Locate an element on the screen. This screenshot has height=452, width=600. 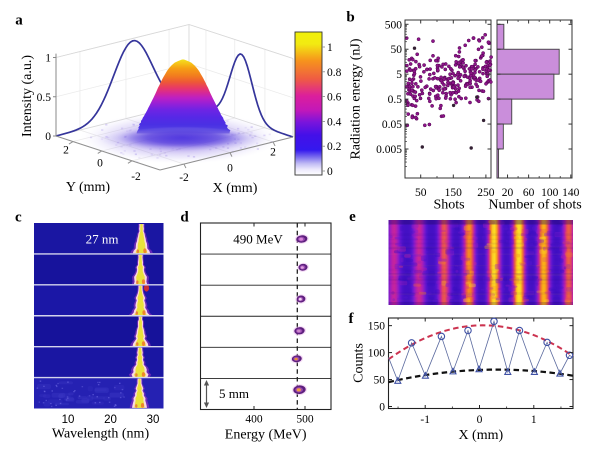
svg-text: d is located at coordinates (184, 218).